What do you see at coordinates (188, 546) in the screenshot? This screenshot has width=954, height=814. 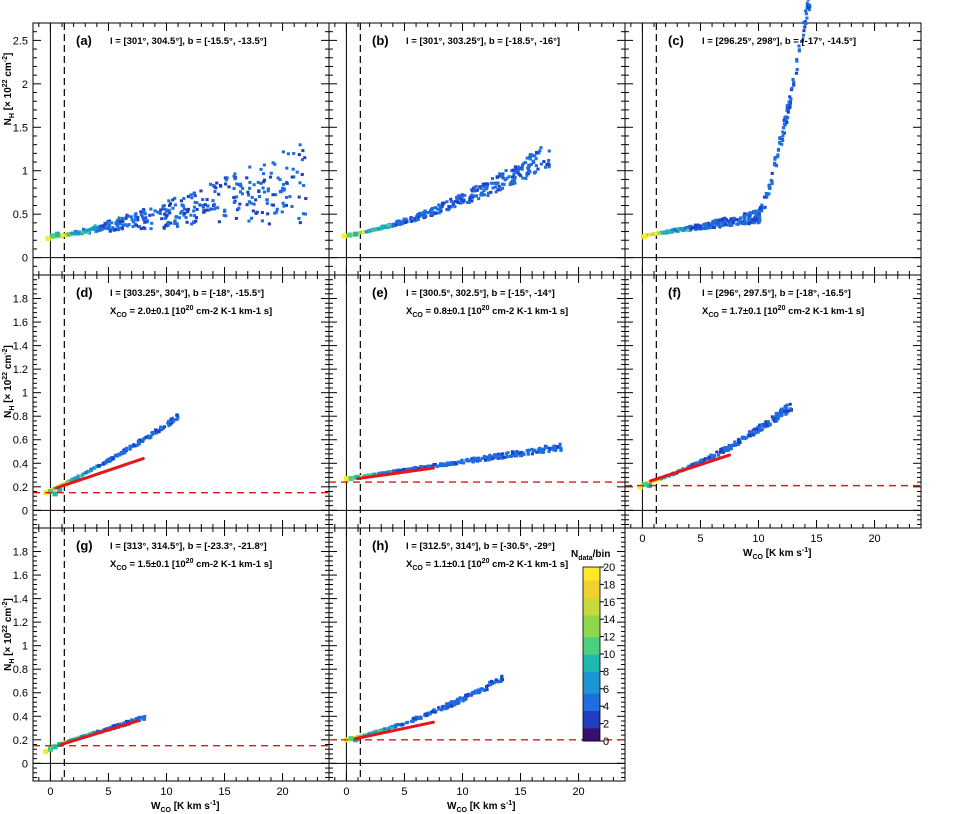 I see `range-label: l = [313°, 314.5°], b = [-23.3°, -21.8°]` at bounding box center [188, 546].